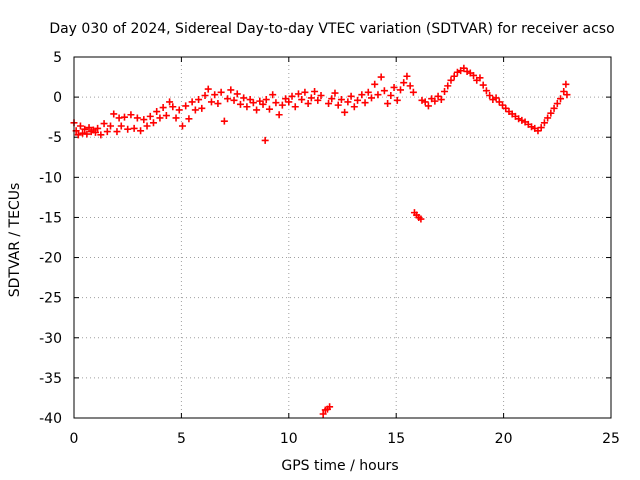 The width and height of the screenshot is (640, 480). What do you see at coordinates (74, 439) in the screenshot?
I see `x-tick-label: 0` at bounding box center [74, 439].